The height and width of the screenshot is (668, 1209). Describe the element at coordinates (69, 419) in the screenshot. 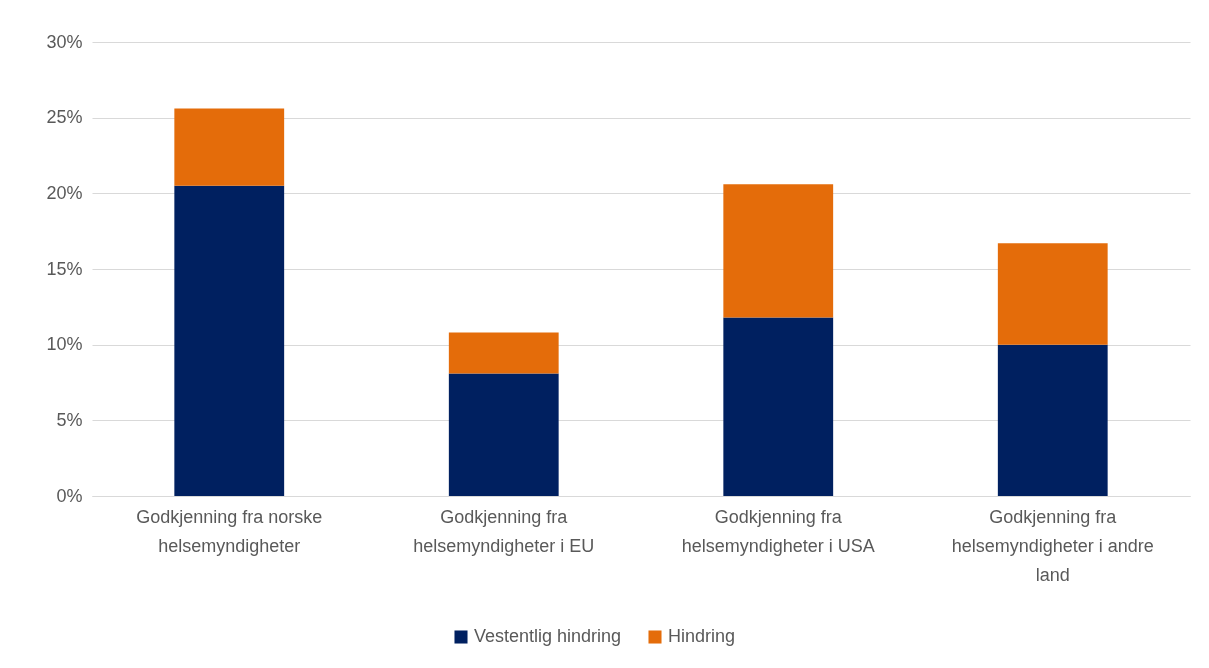

I see `y-tick-label: 5%` at that location.